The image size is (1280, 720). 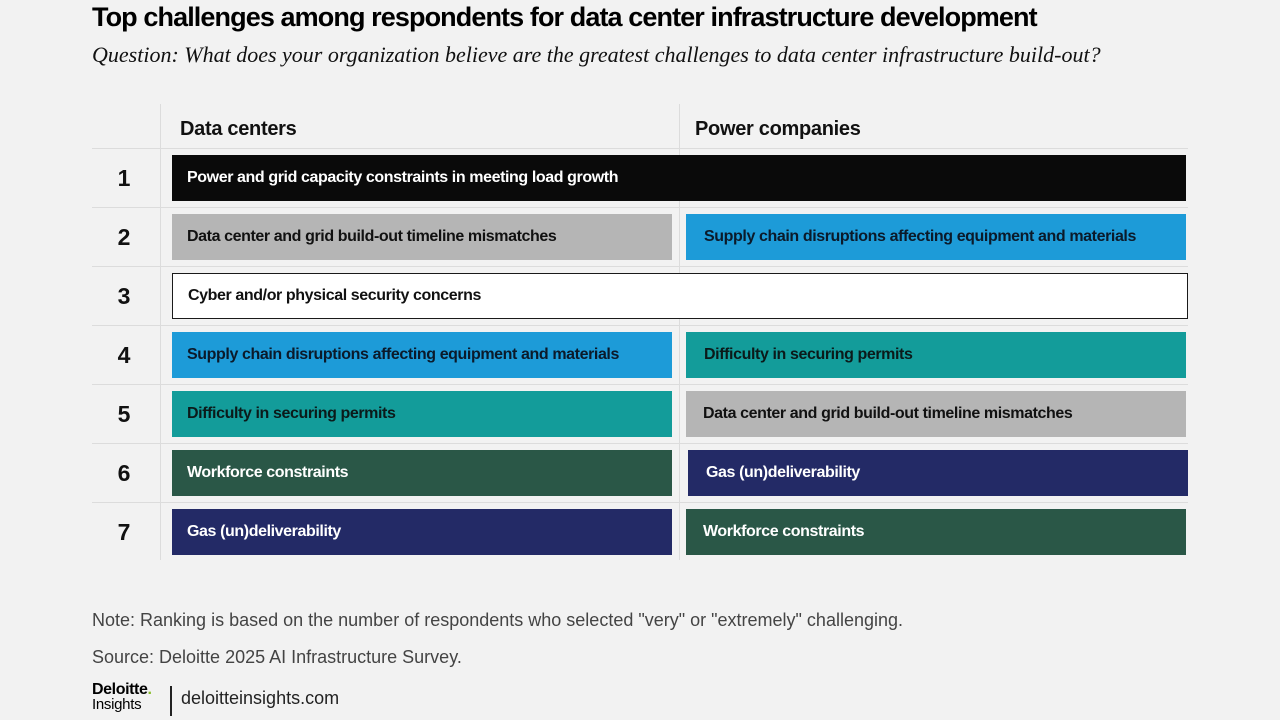 I want to click on rank-label: 5, so click(x=124, y=414).